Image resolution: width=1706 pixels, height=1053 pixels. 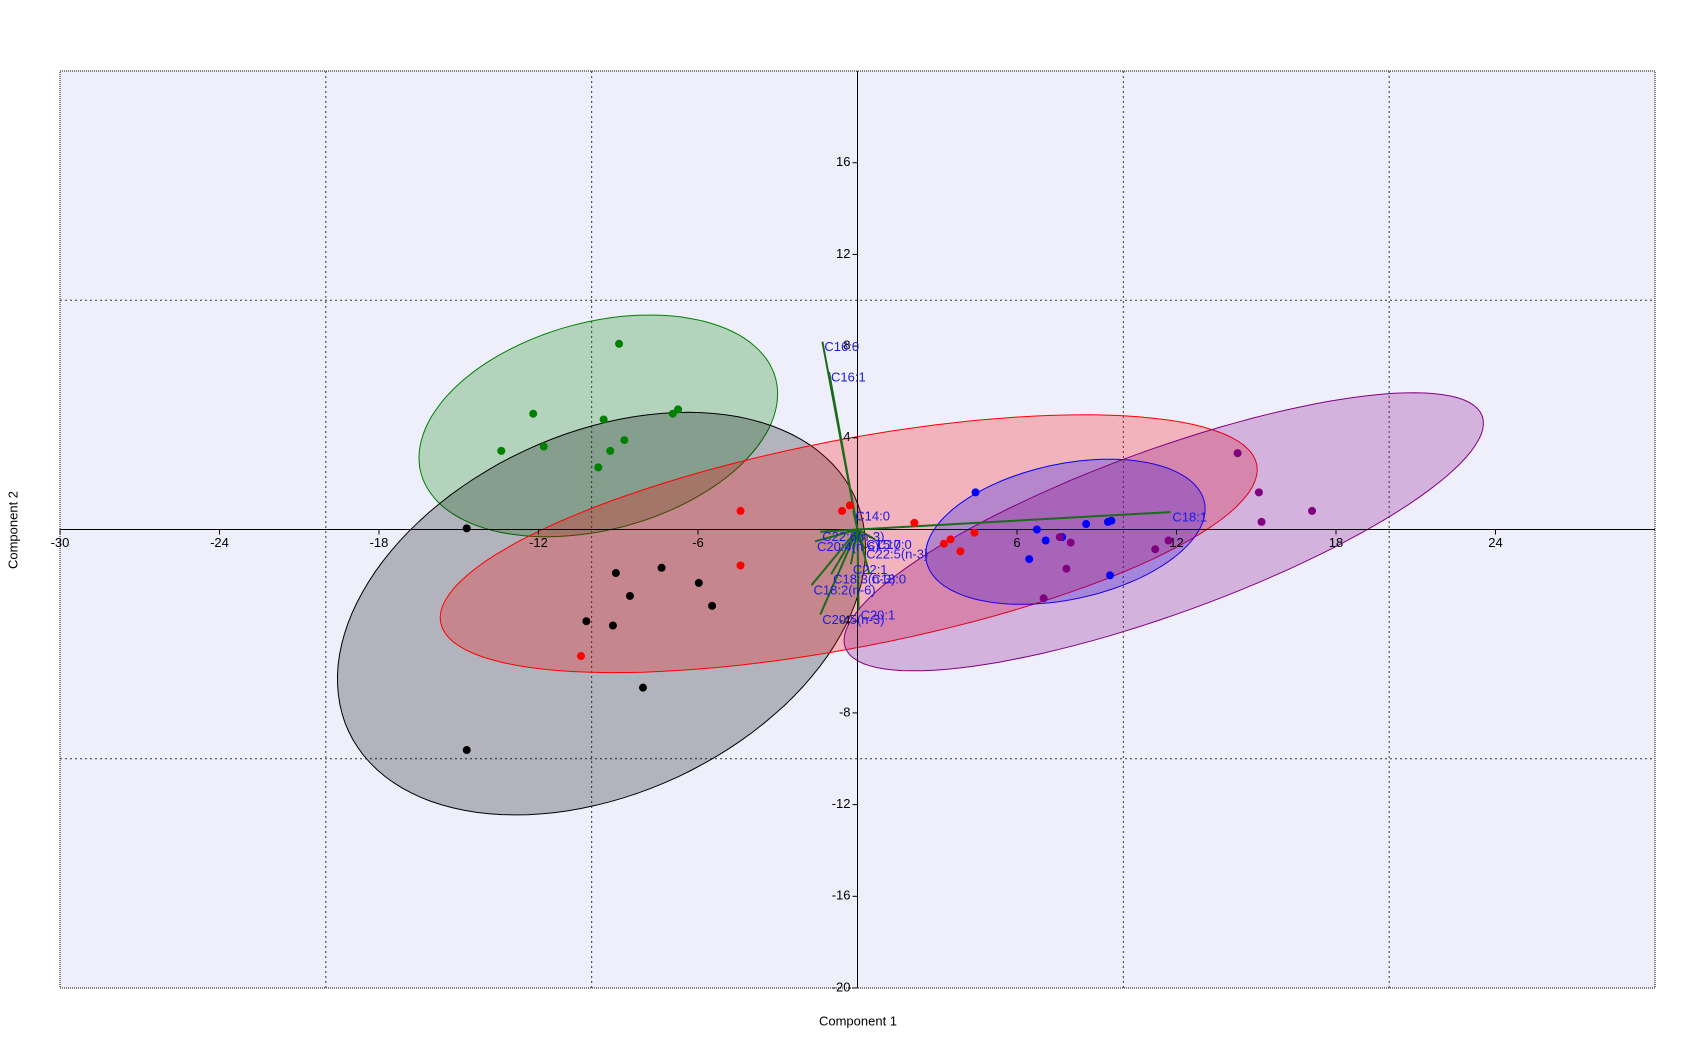 I want to click on y-tick-label: -12, so click(x=841, y=803).